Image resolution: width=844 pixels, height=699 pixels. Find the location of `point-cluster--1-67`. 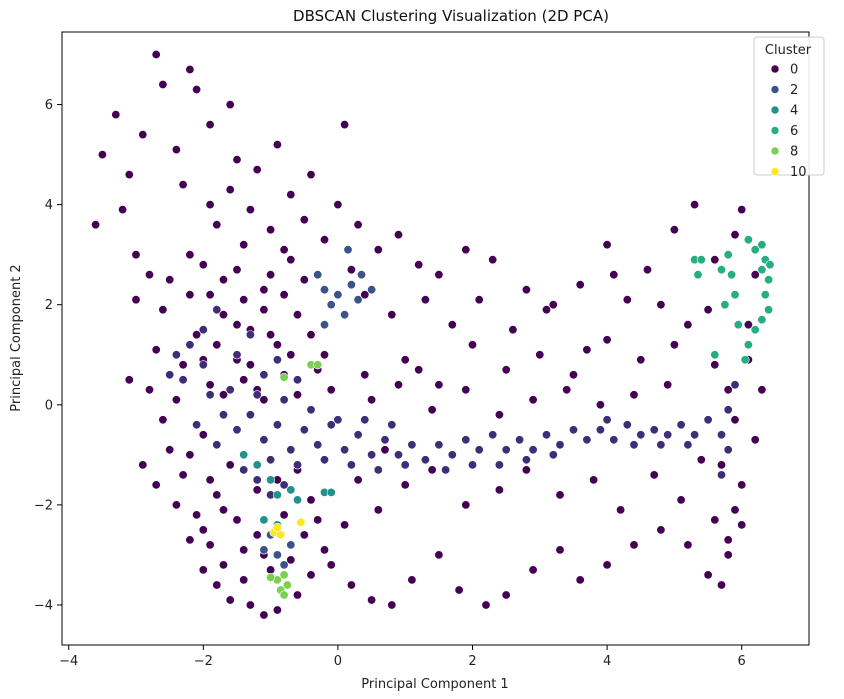

point-cluster--1-67 is located at coordinates (580, 580).